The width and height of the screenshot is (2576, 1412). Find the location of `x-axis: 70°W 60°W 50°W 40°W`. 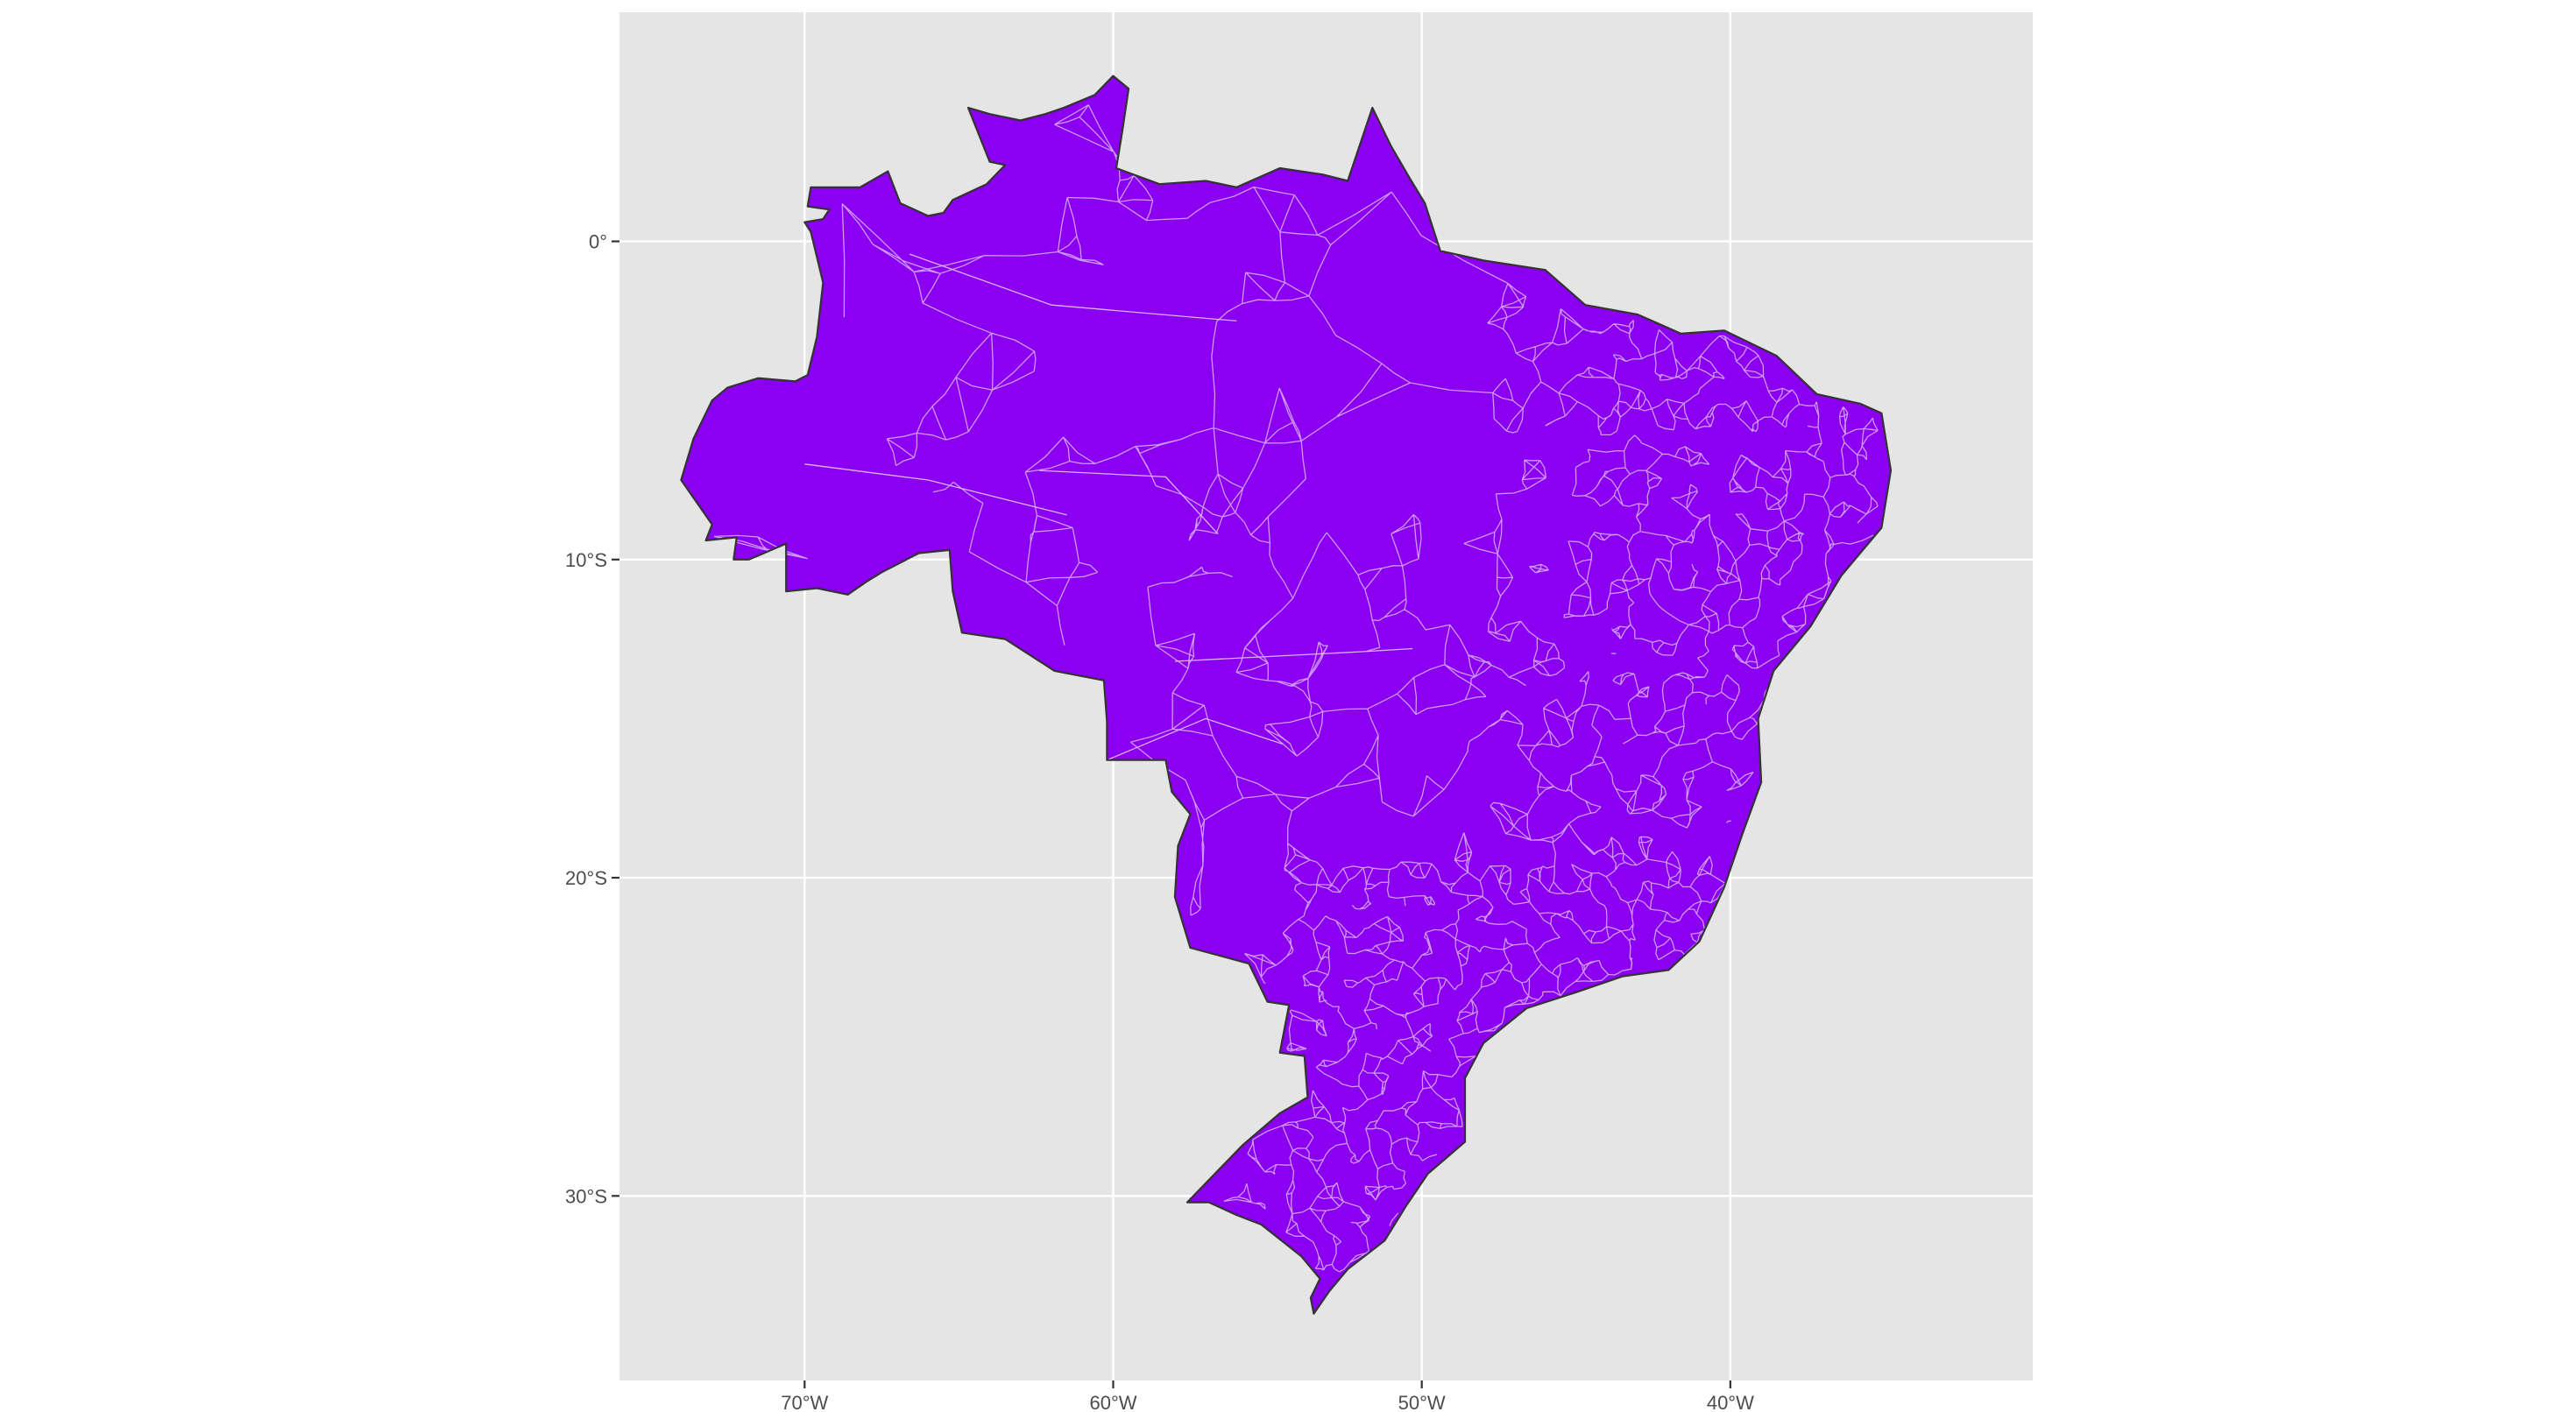

x-axis: 70°W 60°W 50°W 40°W is located at coordinates (1267, 1396).